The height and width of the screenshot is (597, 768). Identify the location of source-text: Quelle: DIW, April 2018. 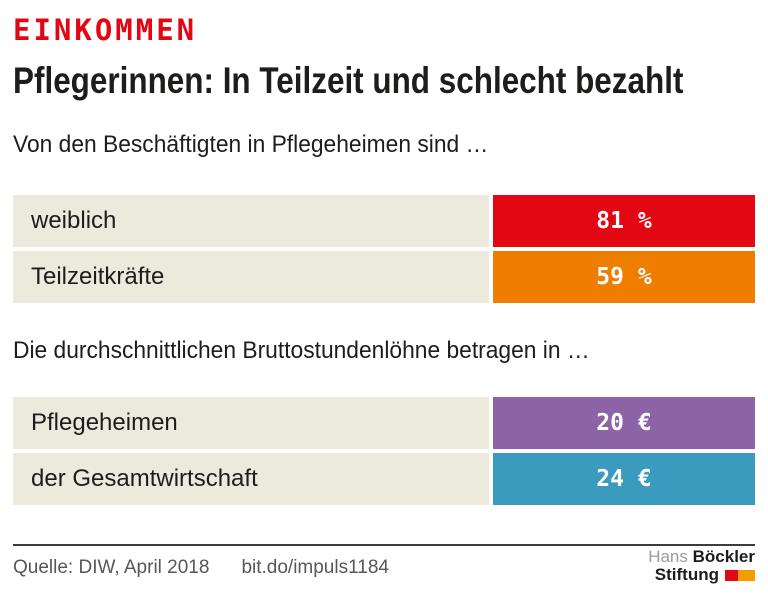
(111, 567).